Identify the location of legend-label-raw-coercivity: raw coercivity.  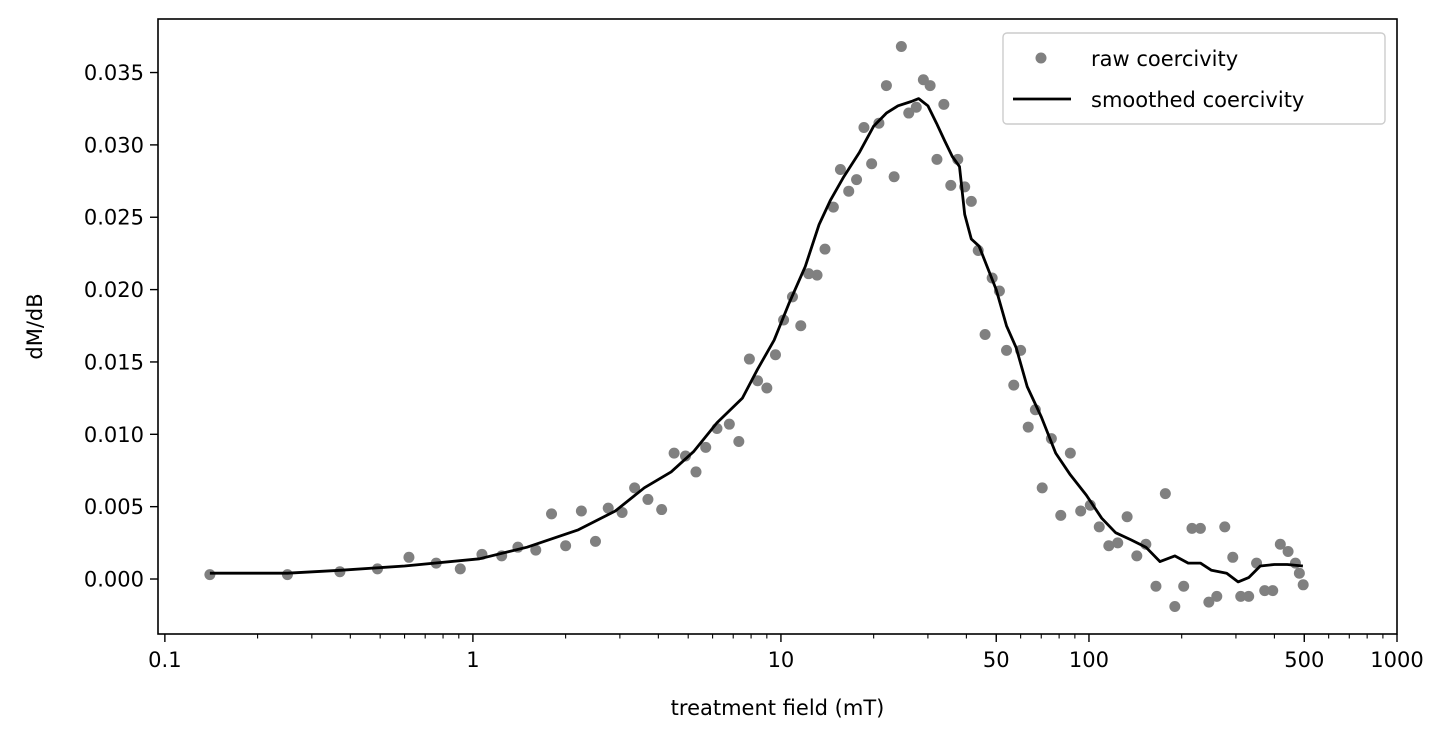
(1164, 59).